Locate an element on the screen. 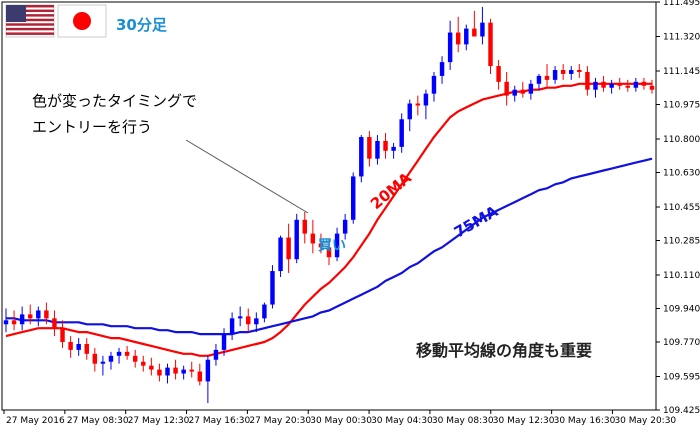 This screenshot has width=700, height=433. note-text: 移動平均線の角度も重要 is located at coordinates (504, 350).